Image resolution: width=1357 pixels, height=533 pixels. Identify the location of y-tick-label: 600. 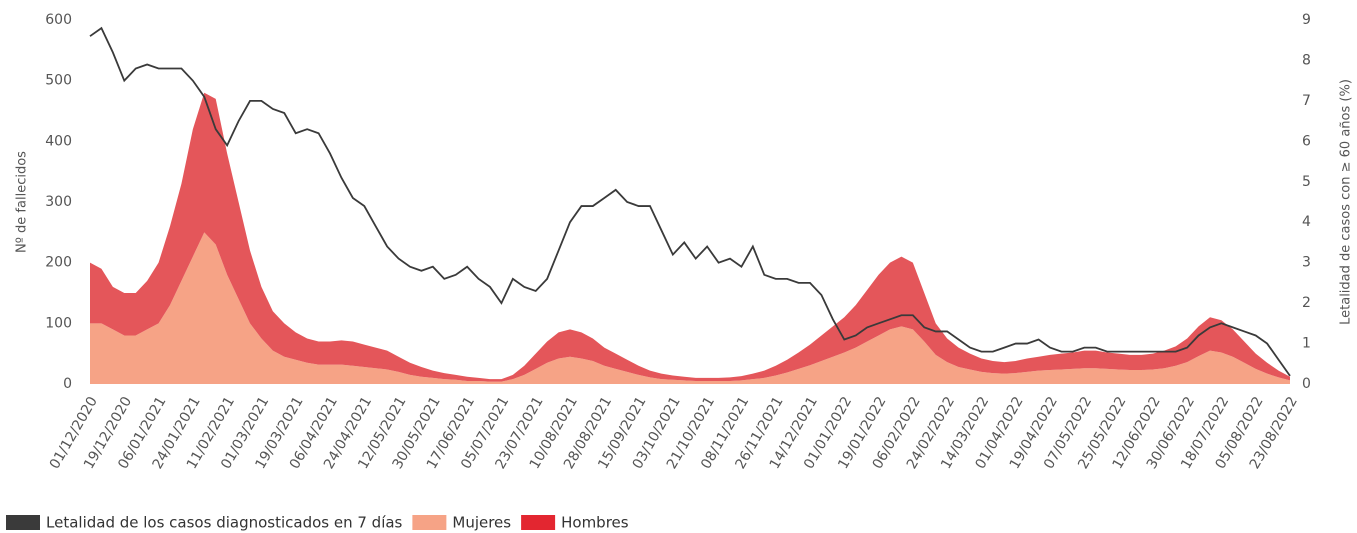
(58, 20).